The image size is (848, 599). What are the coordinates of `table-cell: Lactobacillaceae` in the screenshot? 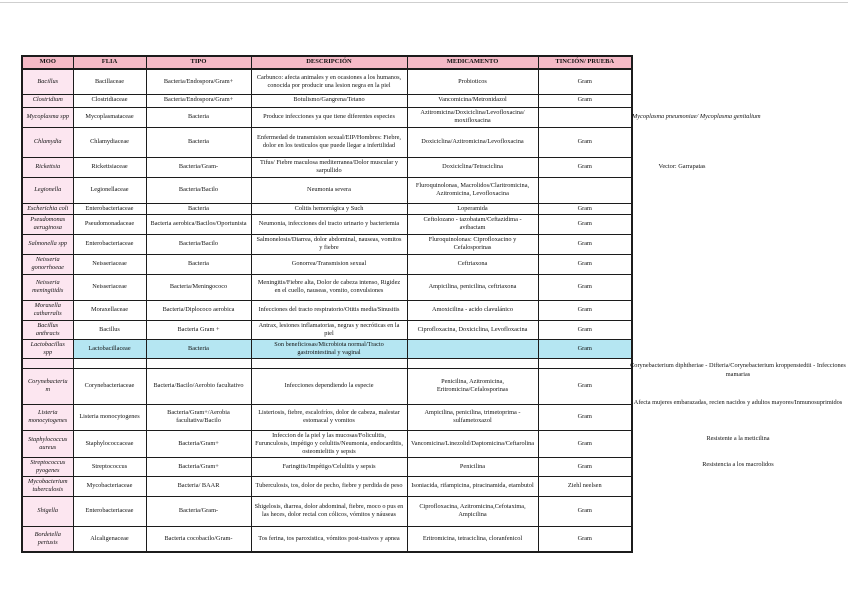 It's located at (109, 348).